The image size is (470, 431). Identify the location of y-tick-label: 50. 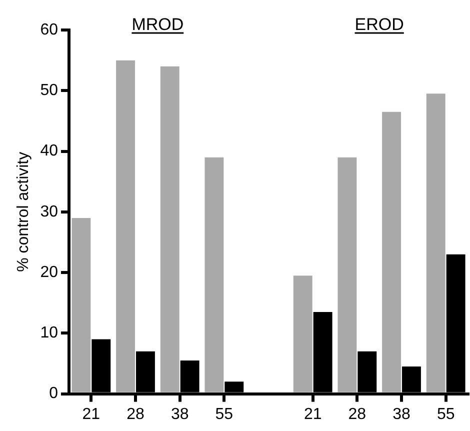
(49, 91).